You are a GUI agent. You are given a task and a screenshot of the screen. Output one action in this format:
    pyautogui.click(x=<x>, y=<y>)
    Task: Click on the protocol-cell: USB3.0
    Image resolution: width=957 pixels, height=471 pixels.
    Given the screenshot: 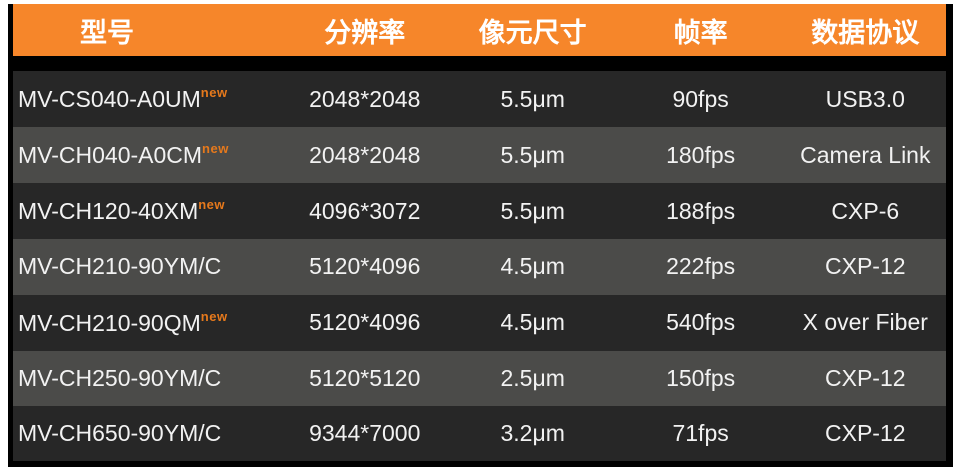 What is the action you would take?
    pyautogui.click(x=865, y=98)
    